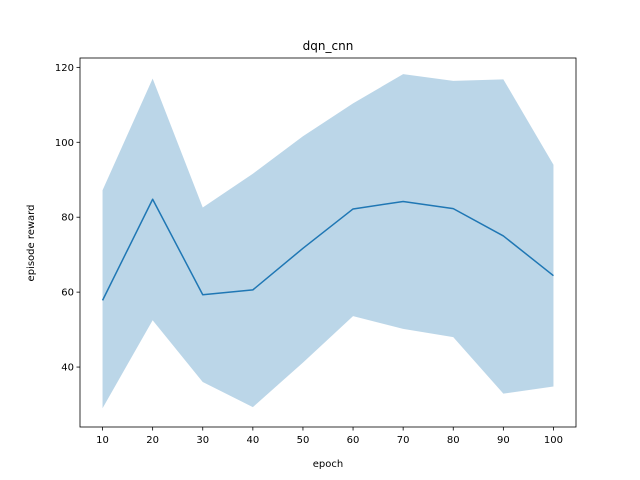 The image size is (640, 480). What do you see at coordinates (328, 464) in the screenshot?
I see `x-axis-label: epoch` at bounding box center [328, 464].